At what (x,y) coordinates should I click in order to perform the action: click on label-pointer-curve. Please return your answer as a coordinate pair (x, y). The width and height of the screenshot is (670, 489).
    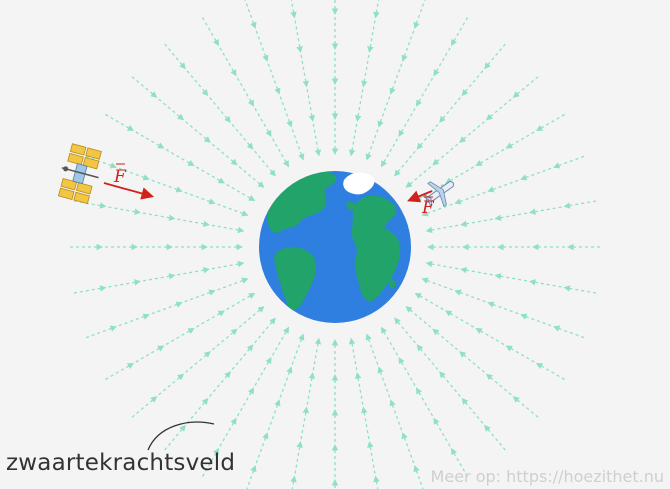
    Looking at the image, I should click on (181, 436).